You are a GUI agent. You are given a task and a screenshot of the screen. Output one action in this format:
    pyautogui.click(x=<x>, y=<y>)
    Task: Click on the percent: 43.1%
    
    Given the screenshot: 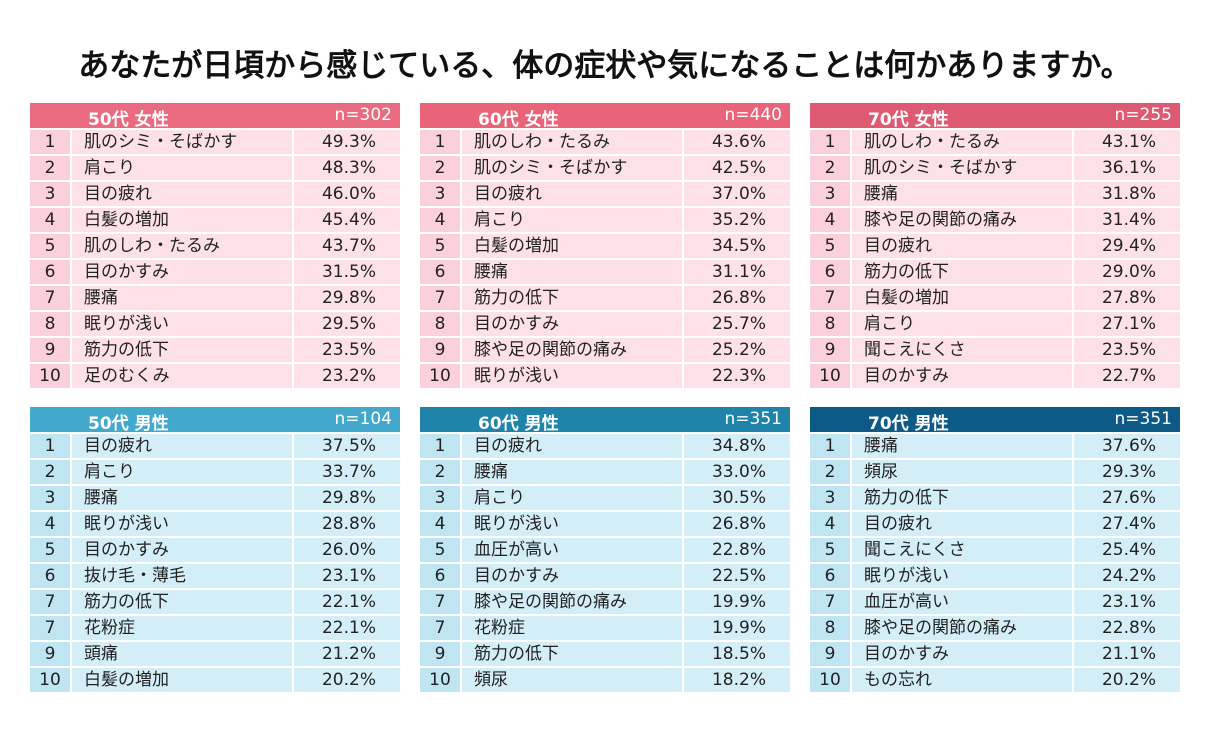 What is the action you would take?
    pyautogui.click(x=1126, y=142)
    